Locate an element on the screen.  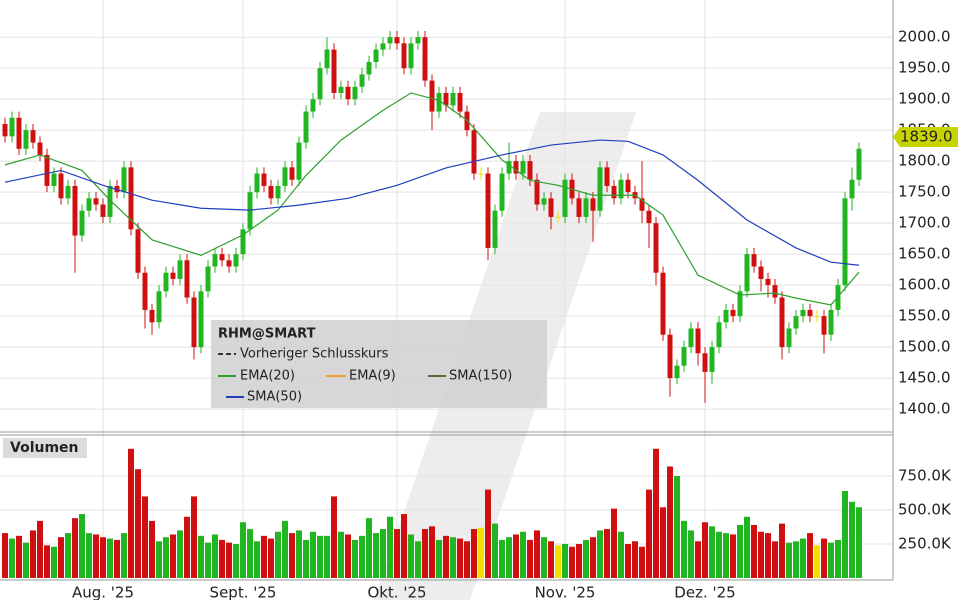
y-tick-label: 1950.0 is located at coordinates (924, 68).